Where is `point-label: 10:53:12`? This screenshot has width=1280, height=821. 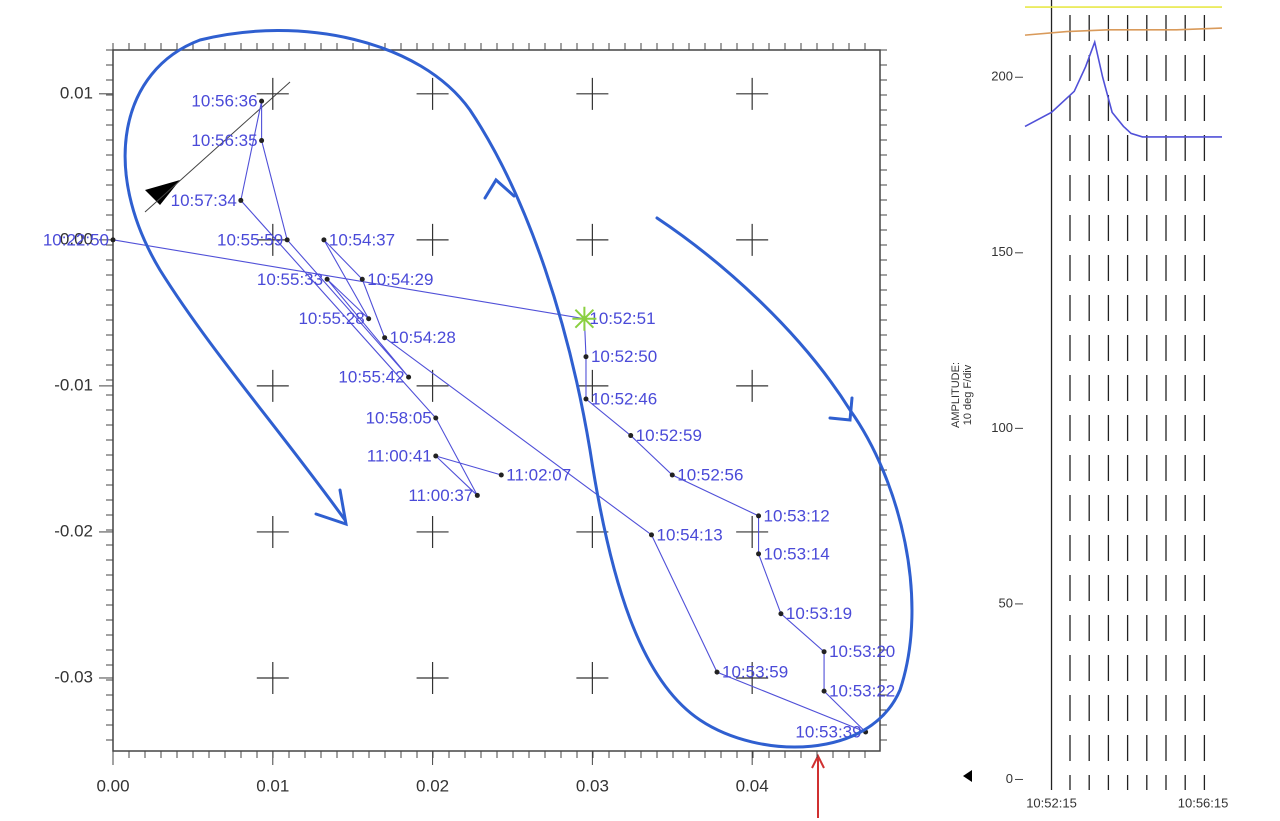 point-label: 10:53:12 is located at coordinates (797, 515).